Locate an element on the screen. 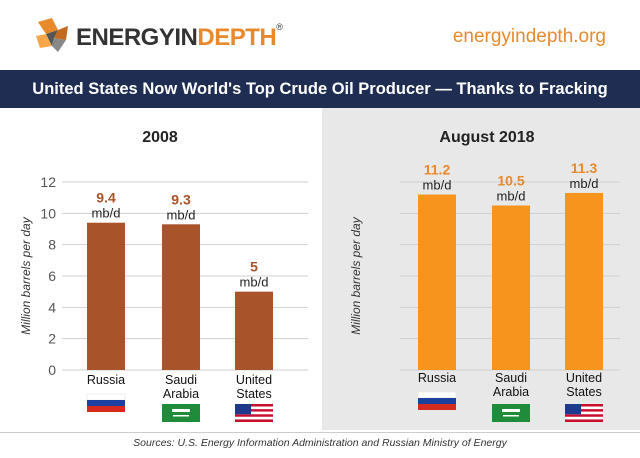  data-label-value: 9.3 is located at coordinates (181, 199).